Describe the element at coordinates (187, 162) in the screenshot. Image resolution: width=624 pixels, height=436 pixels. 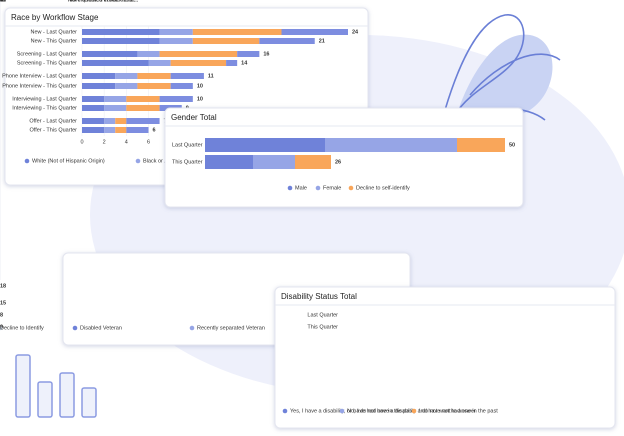
I see `y-tick-label: This Quarter` at that location.